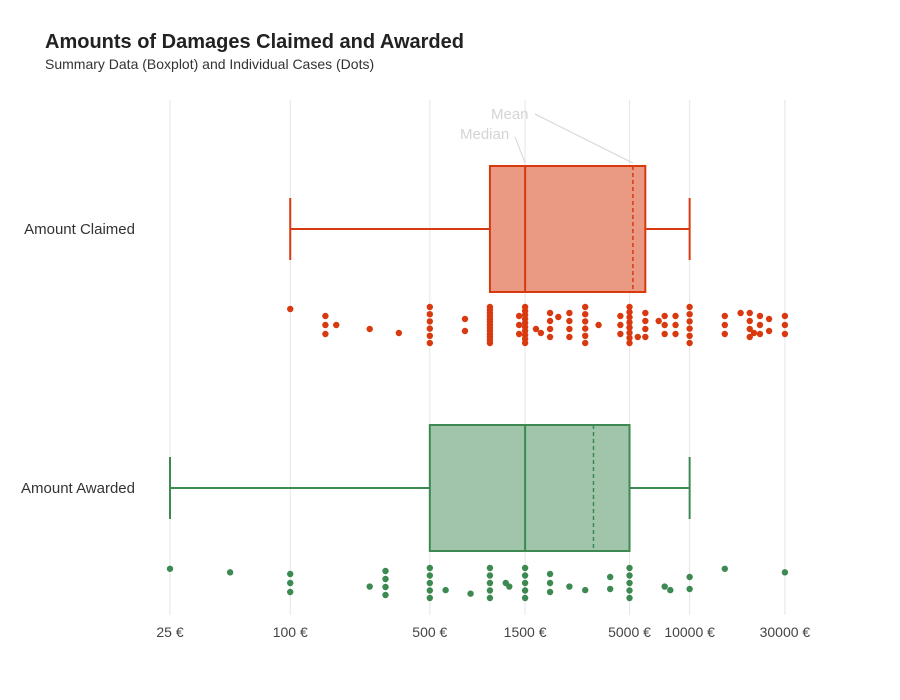 Image resolution: width=900 pixels, height=700 pixels. What do you see at coordinates (169, 632) in the screenshot?
I see `x-tick-label: 25 €` at bounding box center [169, 632].